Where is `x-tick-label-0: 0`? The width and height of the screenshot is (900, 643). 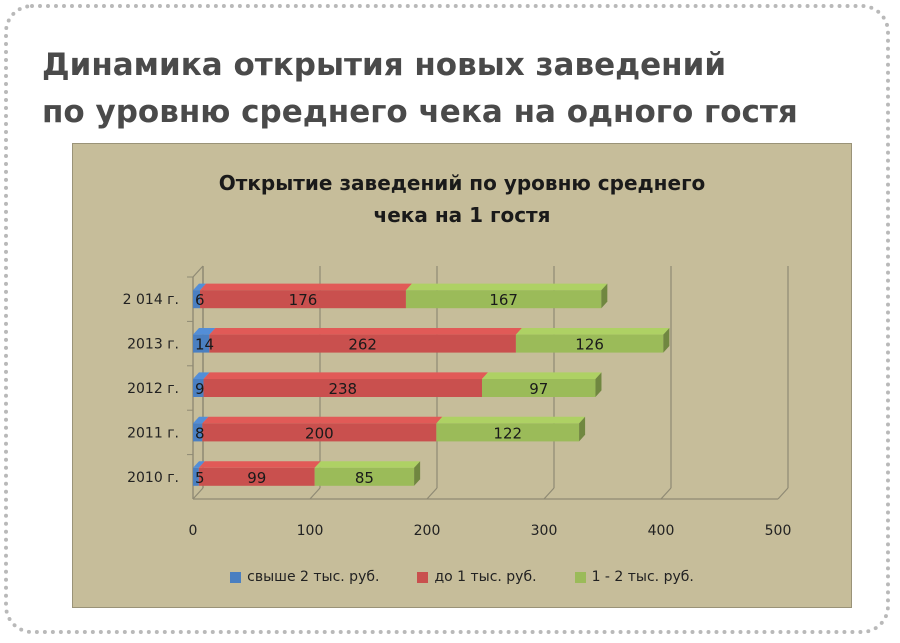 x-tick-label-0: 0 is located at coordinates (193, 531).